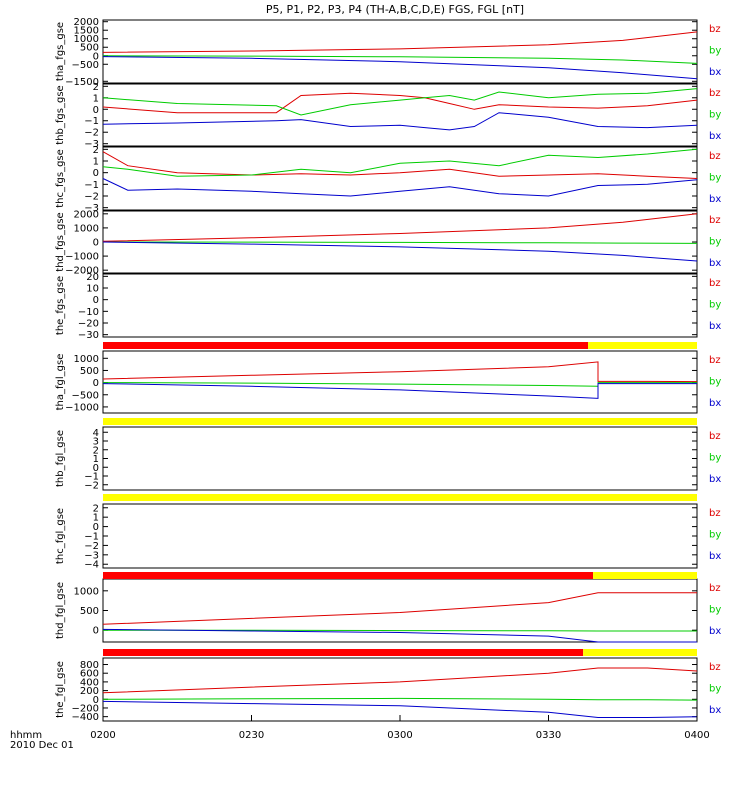  I want to click on y-tick-label: 400, so click(89, 682).